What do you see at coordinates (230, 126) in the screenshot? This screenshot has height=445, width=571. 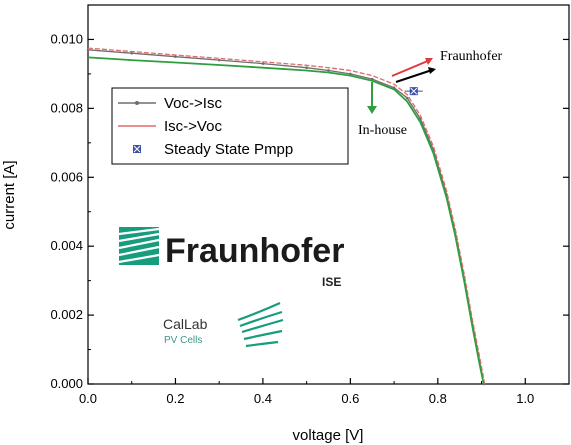 I see `legend: Voc->Isc Isc->Voc Steady State Pmpp` at bounding box center [230, 126].